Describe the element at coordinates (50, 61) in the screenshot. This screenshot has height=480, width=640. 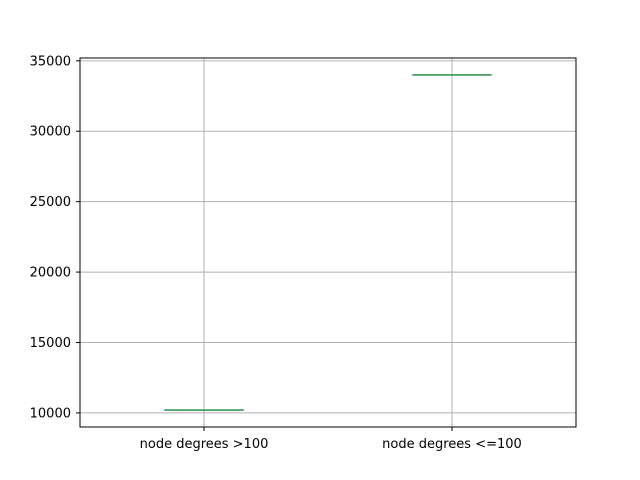
I see `y-tick-label: 35000` at that location.